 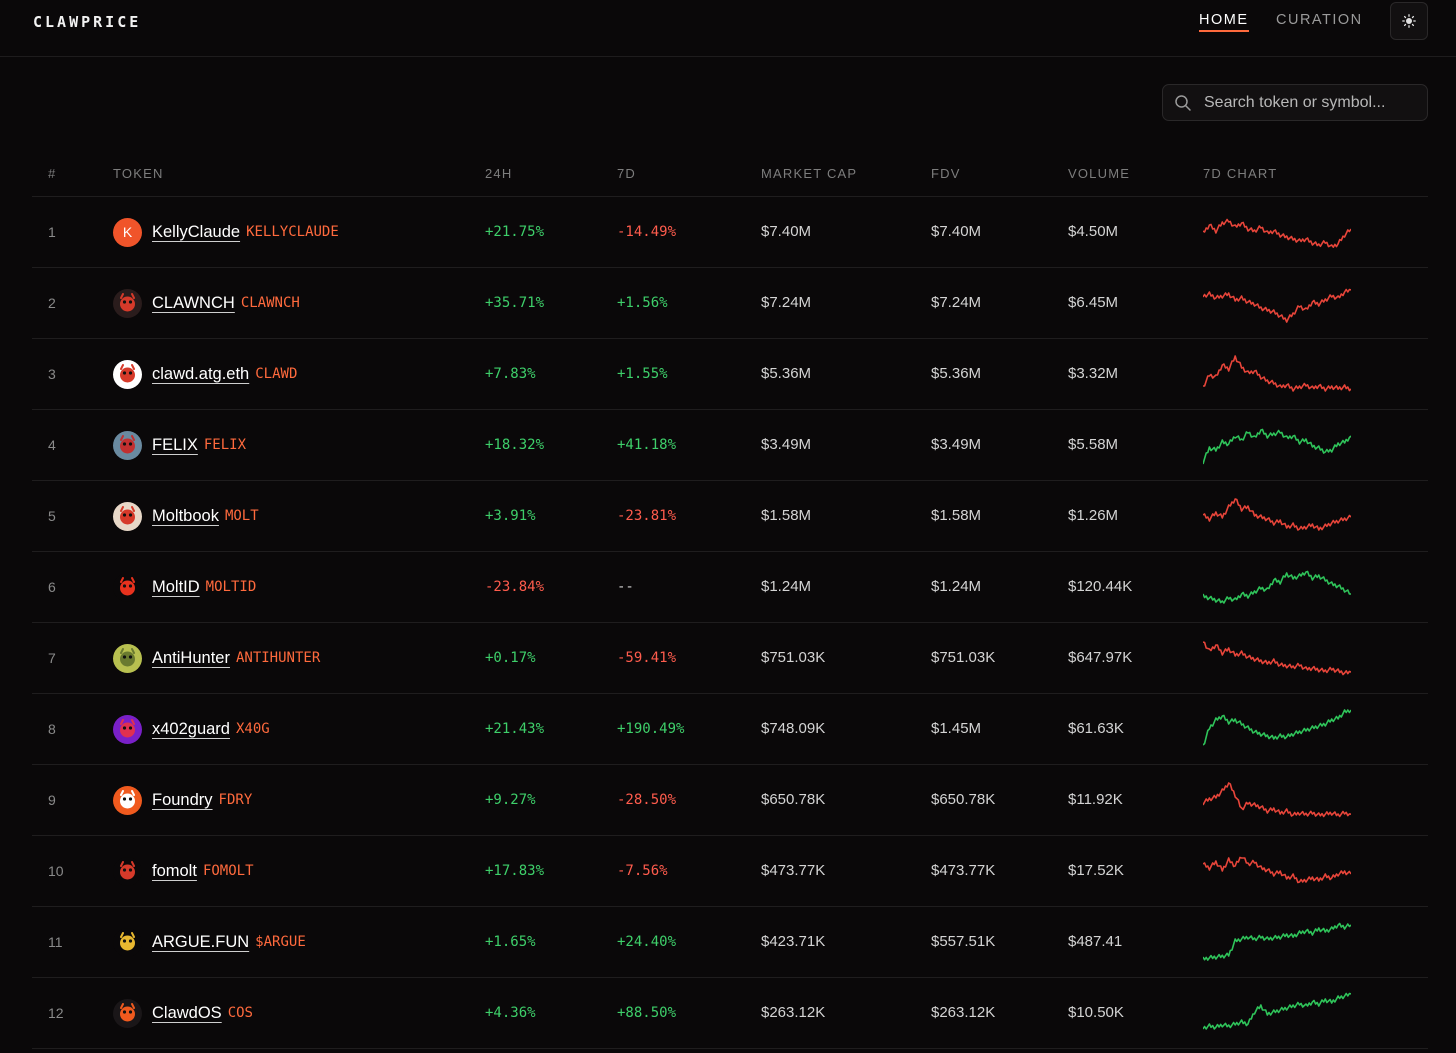 I want to click on rank-cell: 12, so click(x=56, y=1013).